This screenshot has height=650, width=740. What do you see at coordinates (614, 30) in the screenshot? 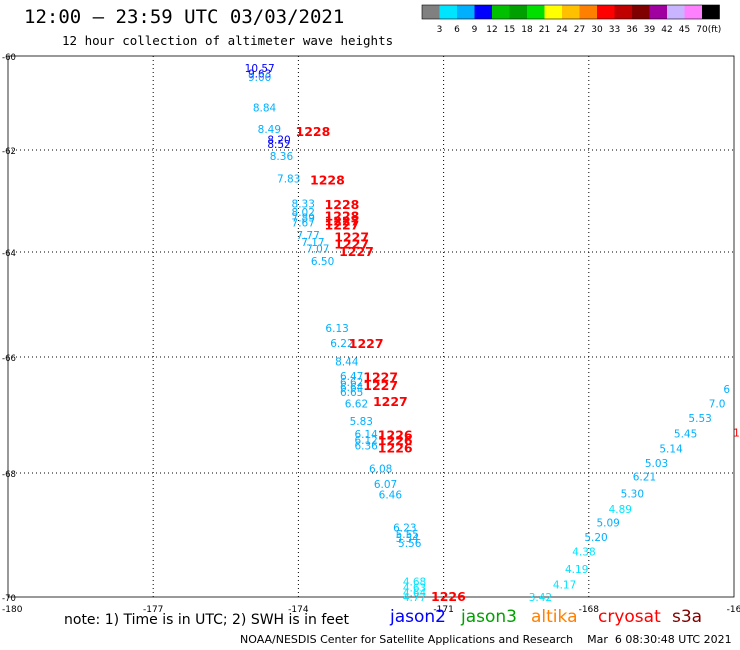
I see `scale-tick-label: 33` at bounding box center [614, 30].